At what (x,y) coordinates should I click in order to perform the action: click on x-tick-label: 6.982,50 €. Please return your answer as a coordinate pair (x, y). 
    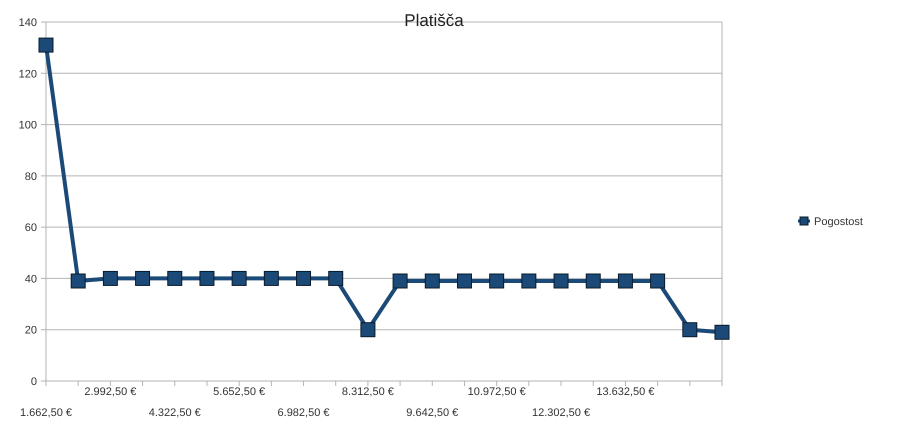
    Looking at the image, I should click on (304, 413).